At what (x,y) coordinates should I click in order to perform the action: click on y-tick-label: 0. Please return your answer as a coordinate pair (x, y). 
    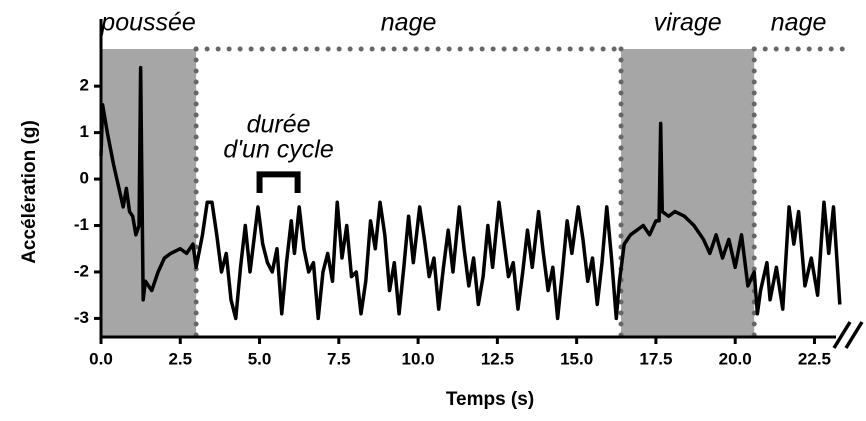
    Looking at the image, I should click on (84, 178).